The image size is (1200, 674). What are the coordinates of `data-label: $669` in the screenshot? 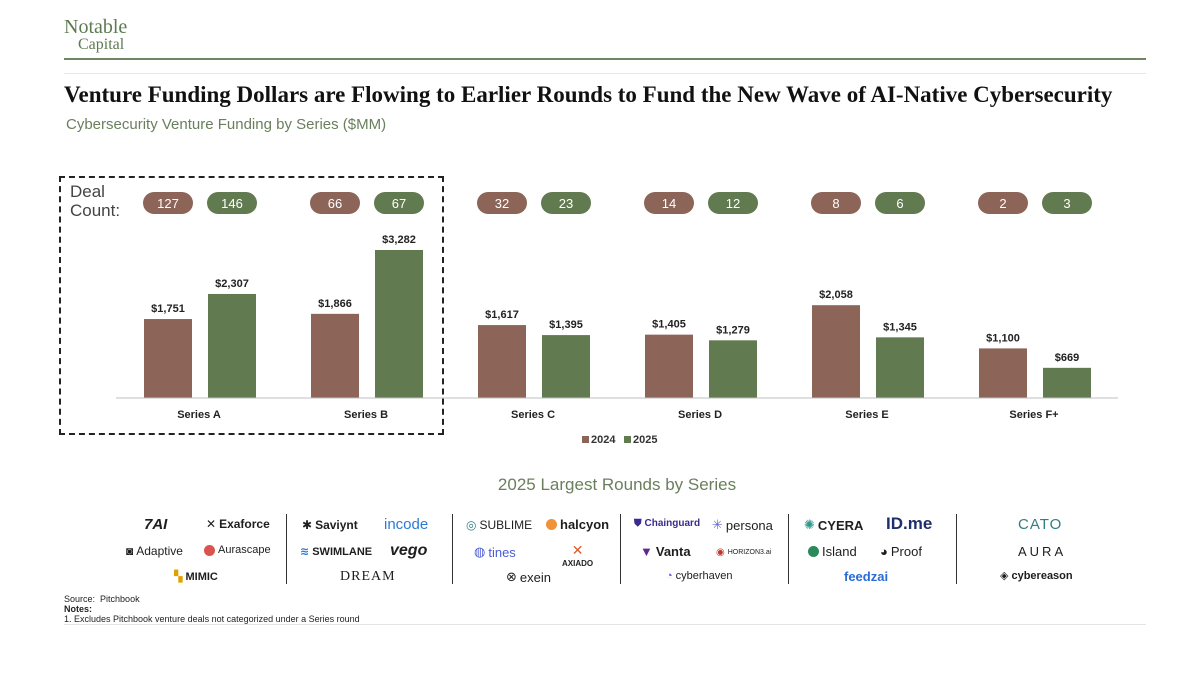 It's located at (1067, 358).